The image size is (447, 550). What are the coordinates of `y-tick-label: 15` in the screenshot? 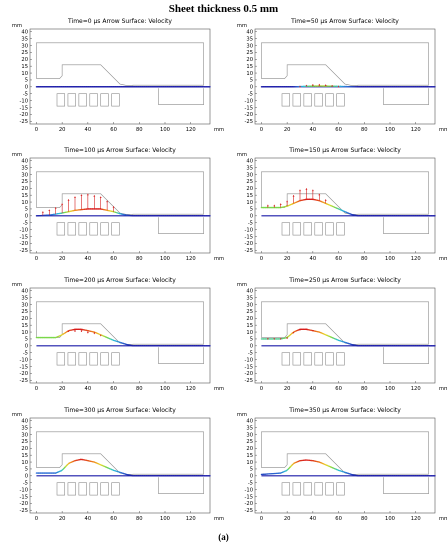 It's located at (24, 196).